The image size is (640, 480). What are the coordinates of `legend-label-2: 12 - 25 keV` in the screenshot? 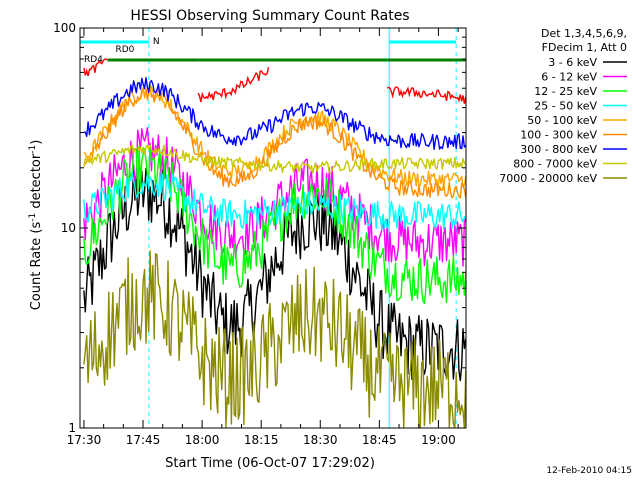 It's located at (565, 91).